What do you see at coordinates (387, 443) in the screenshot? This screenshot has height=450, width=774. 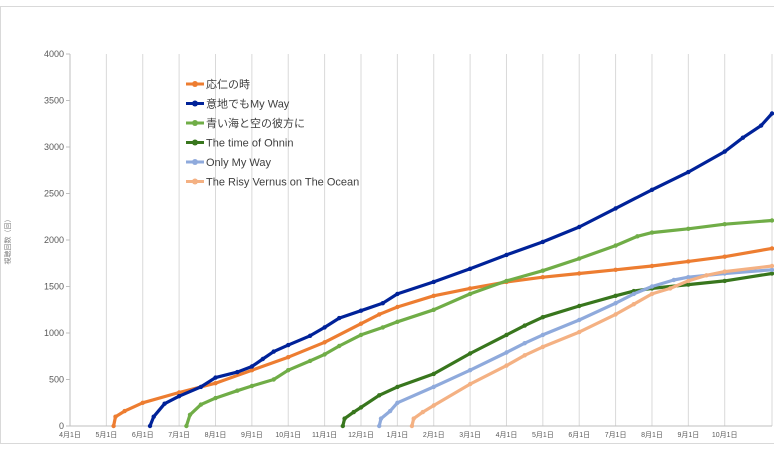 I see `frame-bottom-border` at bounding box center [387, 443].